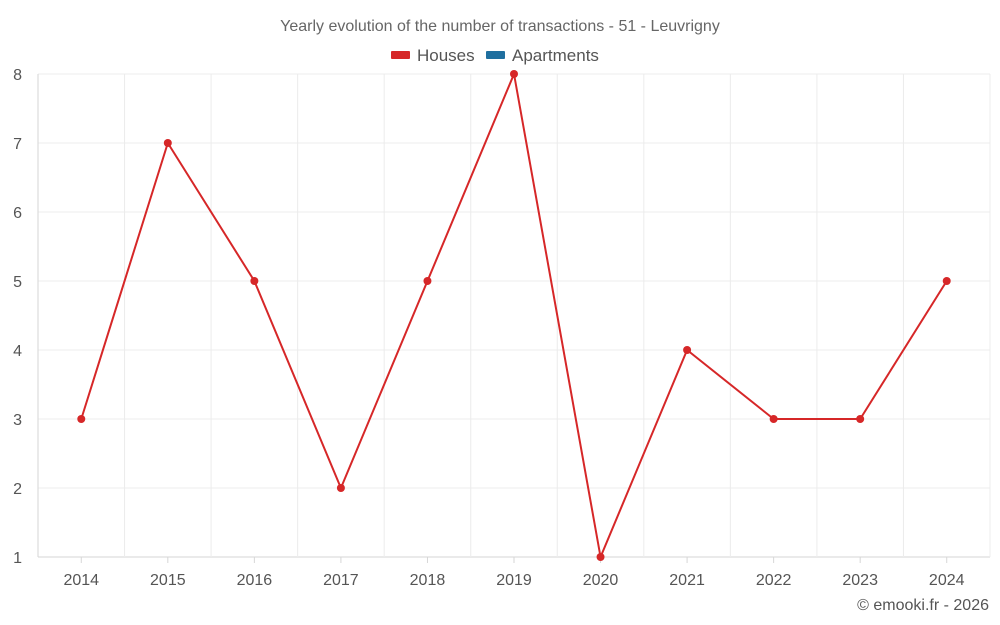  Describe the element at coordinates (946, 281) in the screenshot. I see `data-point-houses-2024` at that location.